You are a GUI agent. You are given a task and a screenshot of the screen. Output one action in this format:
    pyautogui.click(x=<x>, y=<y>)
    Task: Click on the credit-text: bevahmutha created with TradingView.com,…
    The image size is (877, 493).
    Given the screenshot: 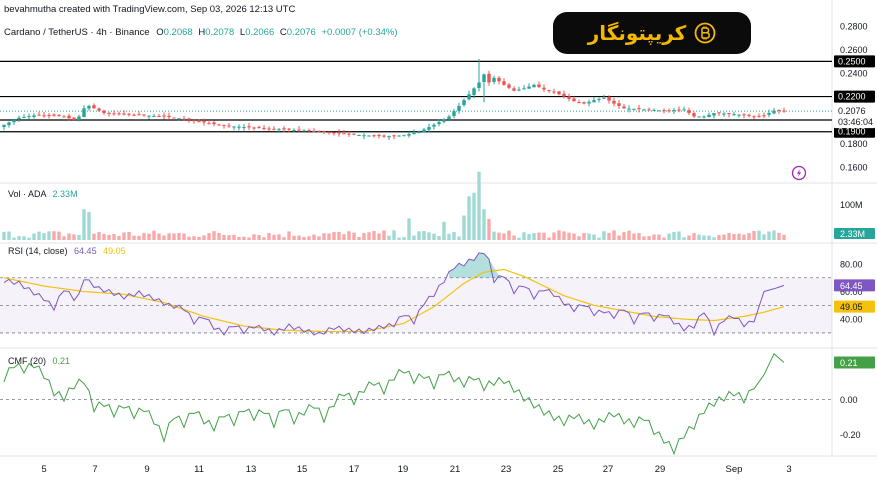 What is the action you would take?
    pyautogui.click(x=149, y=9)
    